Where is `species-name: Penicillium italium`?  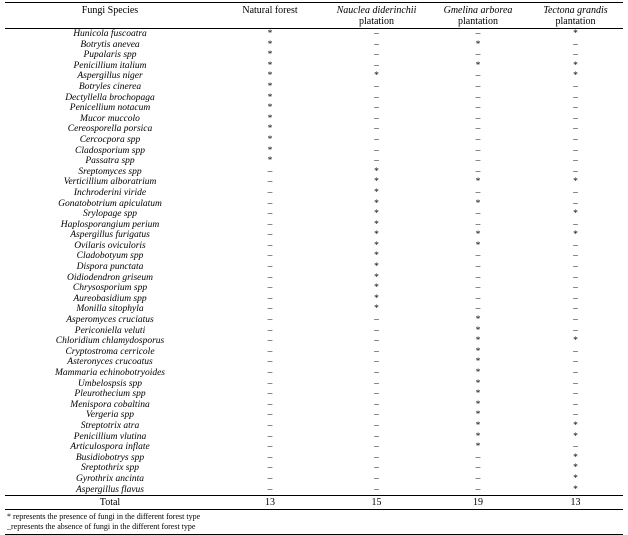
species-name: Penicillium italium is located at coordinates (110, 65).